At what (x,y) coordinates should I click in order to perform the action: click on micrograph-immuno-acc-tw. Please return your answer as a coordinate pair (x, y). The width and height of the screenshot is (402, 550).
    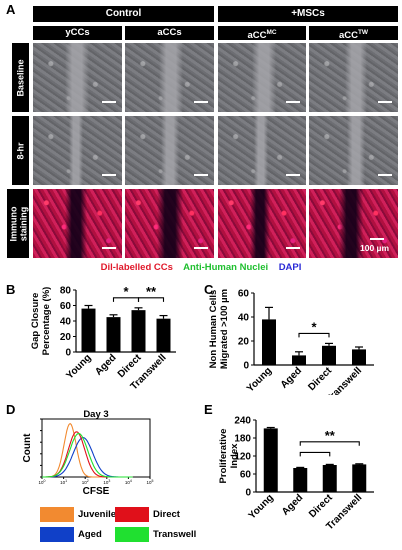
    Looking at the image, I should click on (353, 223).